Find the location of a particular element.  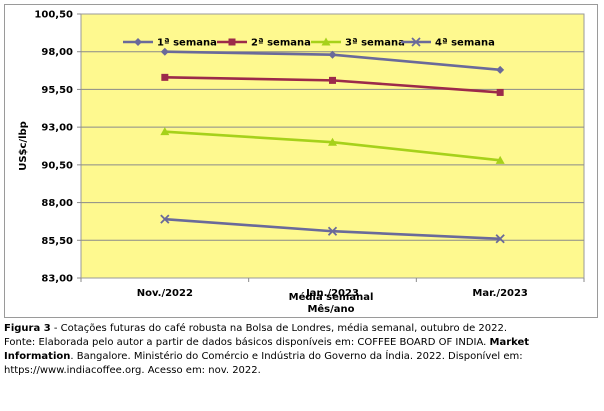

y-tick-label: 98,00 is located at coordinates (57, 52).